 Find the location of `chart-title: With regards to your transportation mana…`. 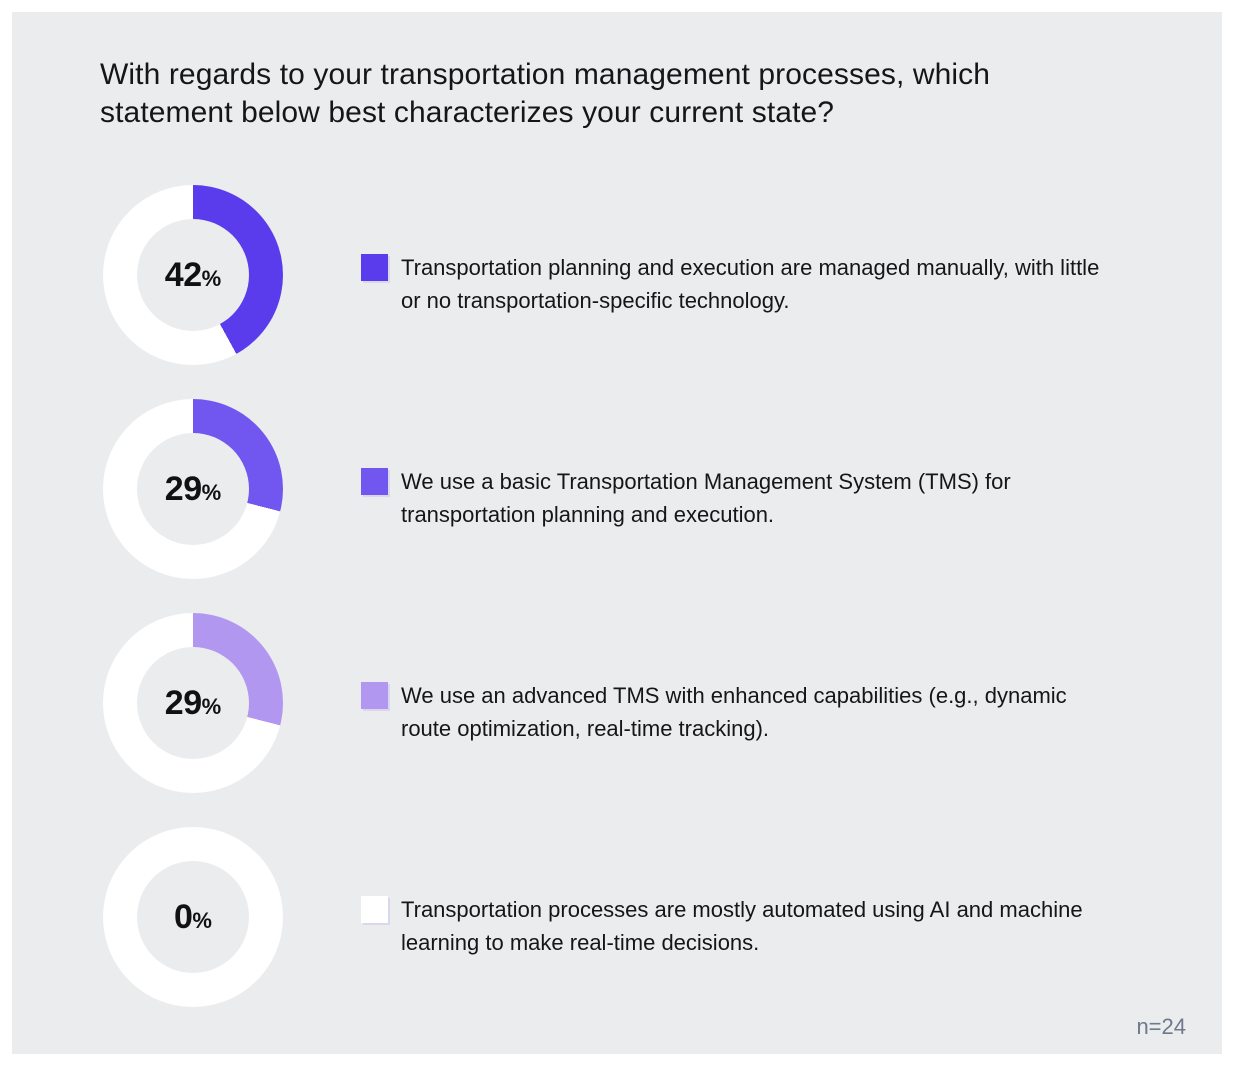

chart-title: With regards to your transportation mana… is located at coordinates (545, 93).